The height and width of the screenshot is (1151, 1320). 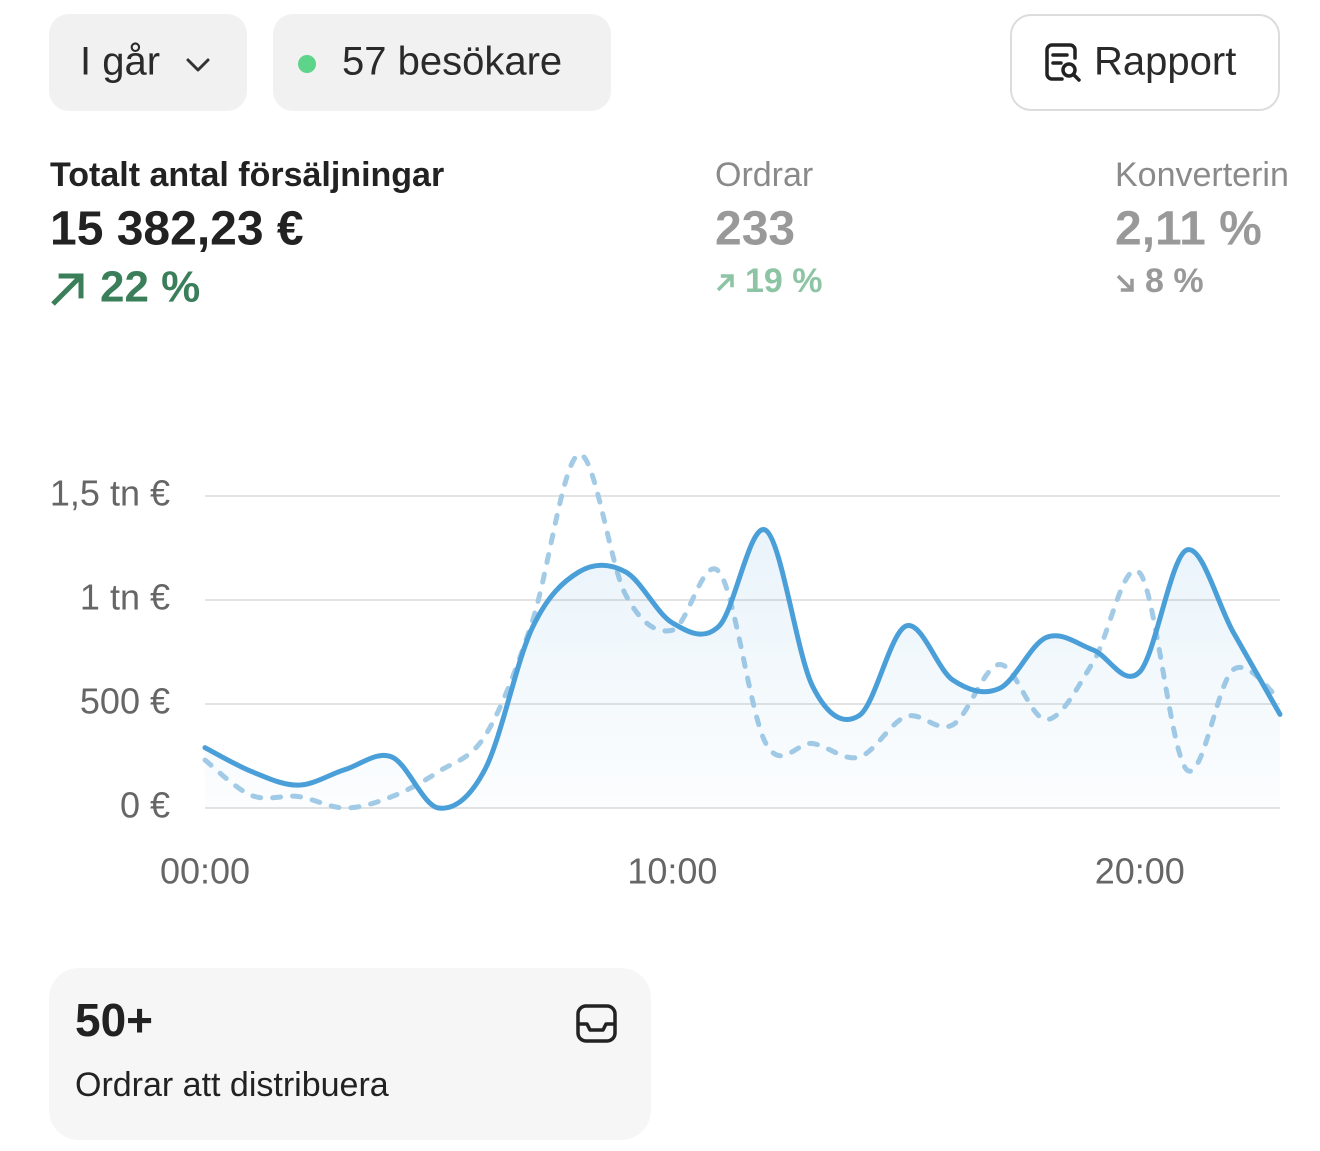 I want to click on metric-change: 22 %, so click(x=150, y=287).